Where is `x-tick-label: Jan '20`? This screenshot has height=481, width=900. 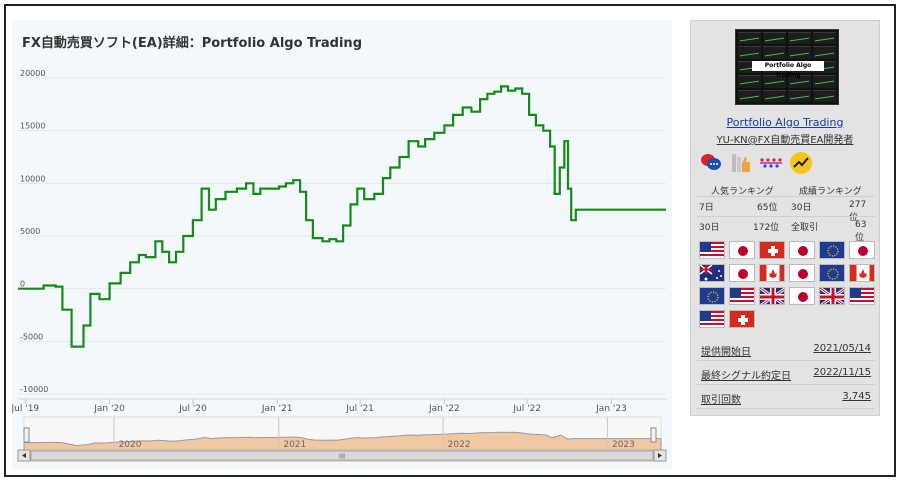 x-tick-label: Jan '20 is located at coordinates (109, 409).